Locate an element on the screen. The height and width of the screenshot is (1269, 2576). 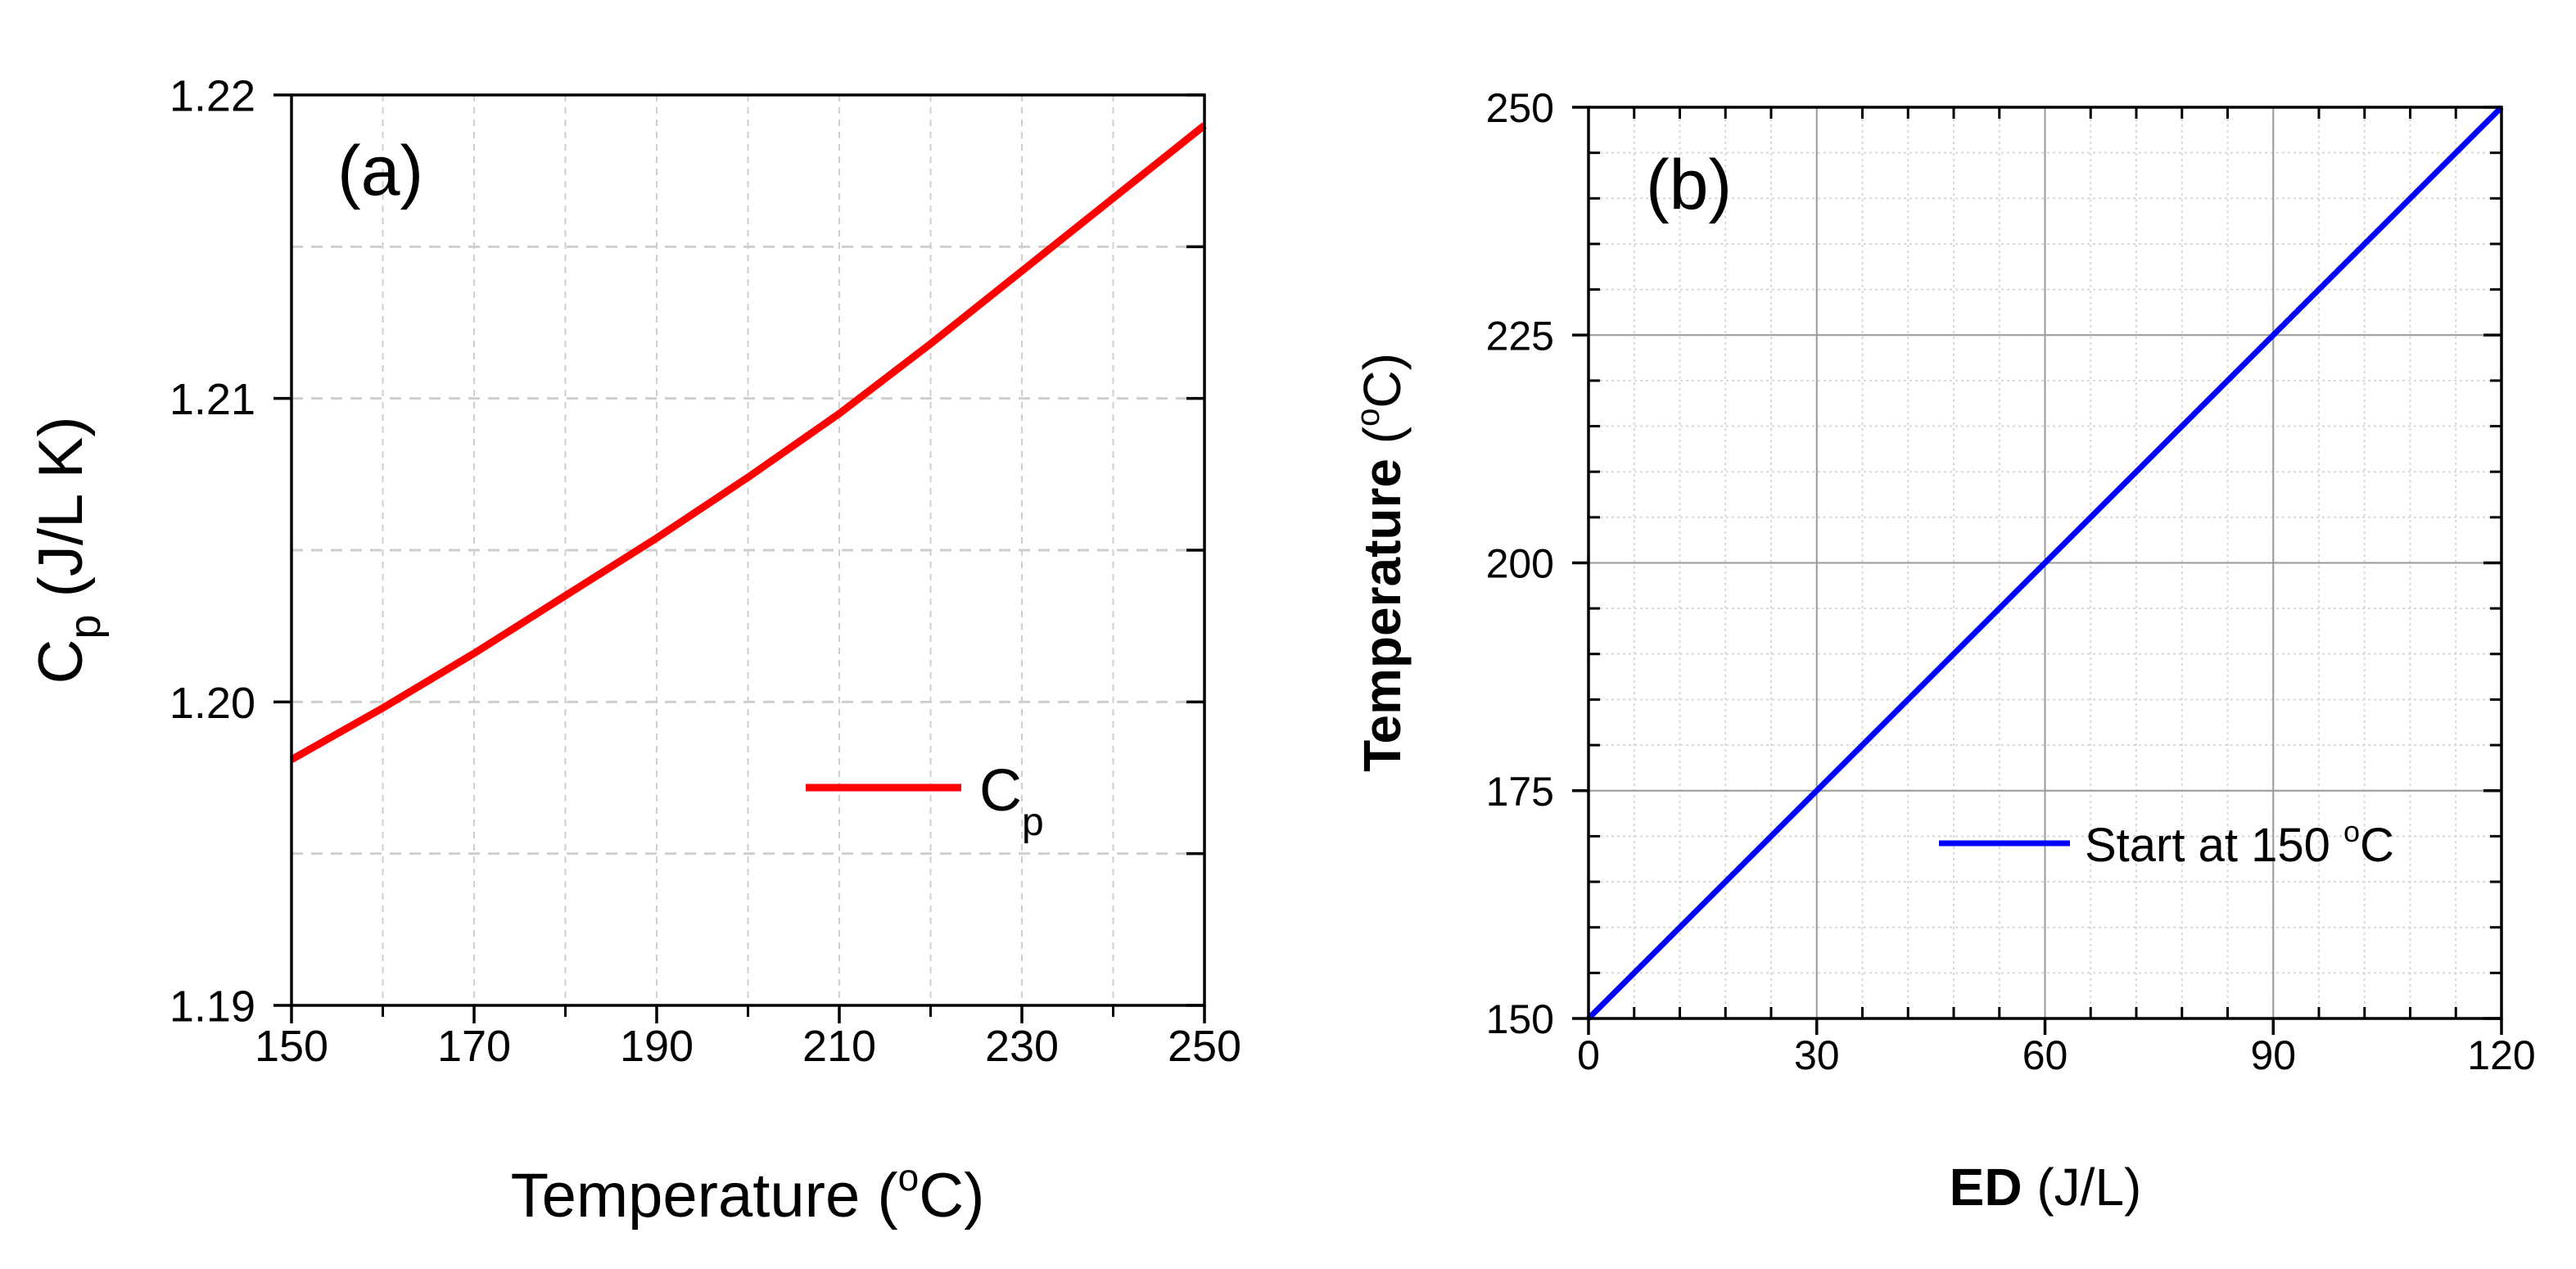
panel-b-legend-tail: C is located at coordinates (2377, 845).